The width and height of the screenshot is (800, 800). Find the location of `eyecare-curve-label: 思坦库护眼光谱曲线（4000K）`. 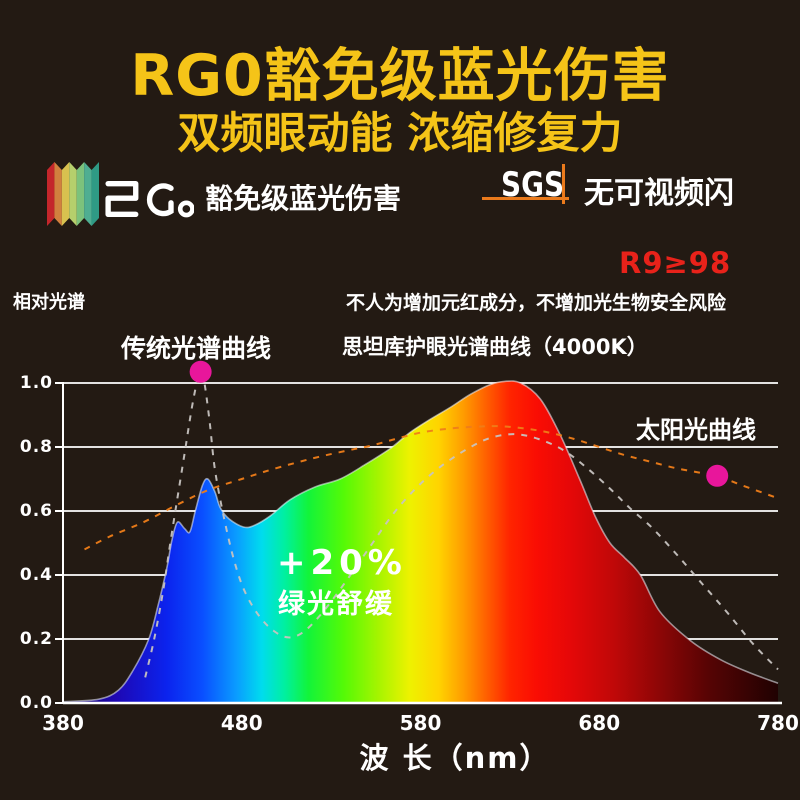

eyecare-curve-label: 思坦库护眼光谱曲线（4000K） is located at coordinates (495, 347).